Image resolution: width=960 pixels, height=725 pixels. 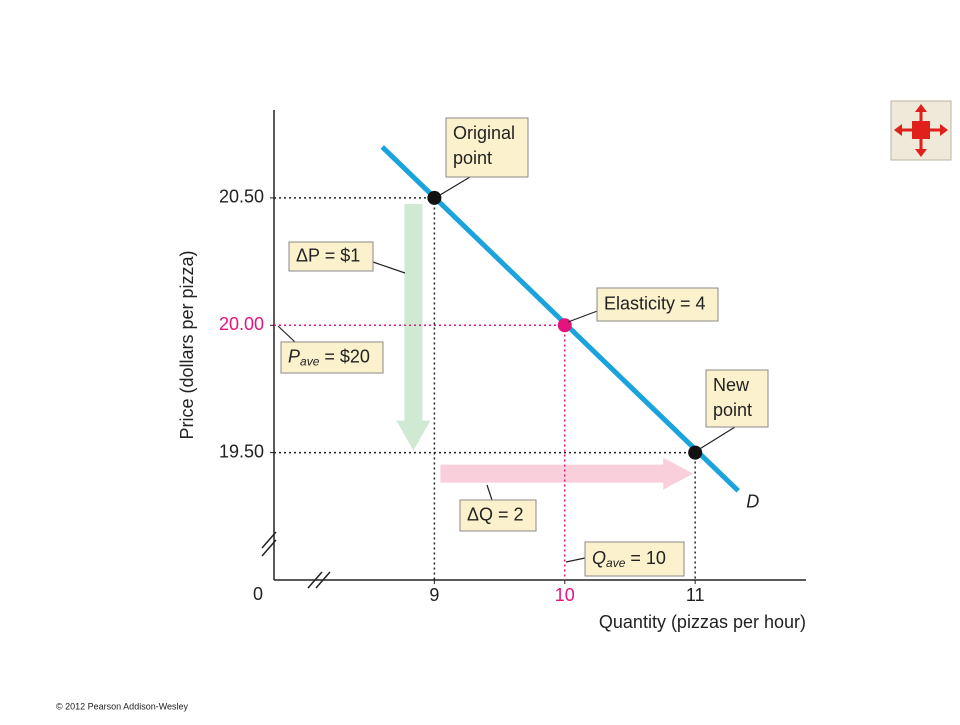 What do you see at coordinates (645, 558) in the screenshot?
I see `annotation-rest: = 10` at bounding box center [645, 558].